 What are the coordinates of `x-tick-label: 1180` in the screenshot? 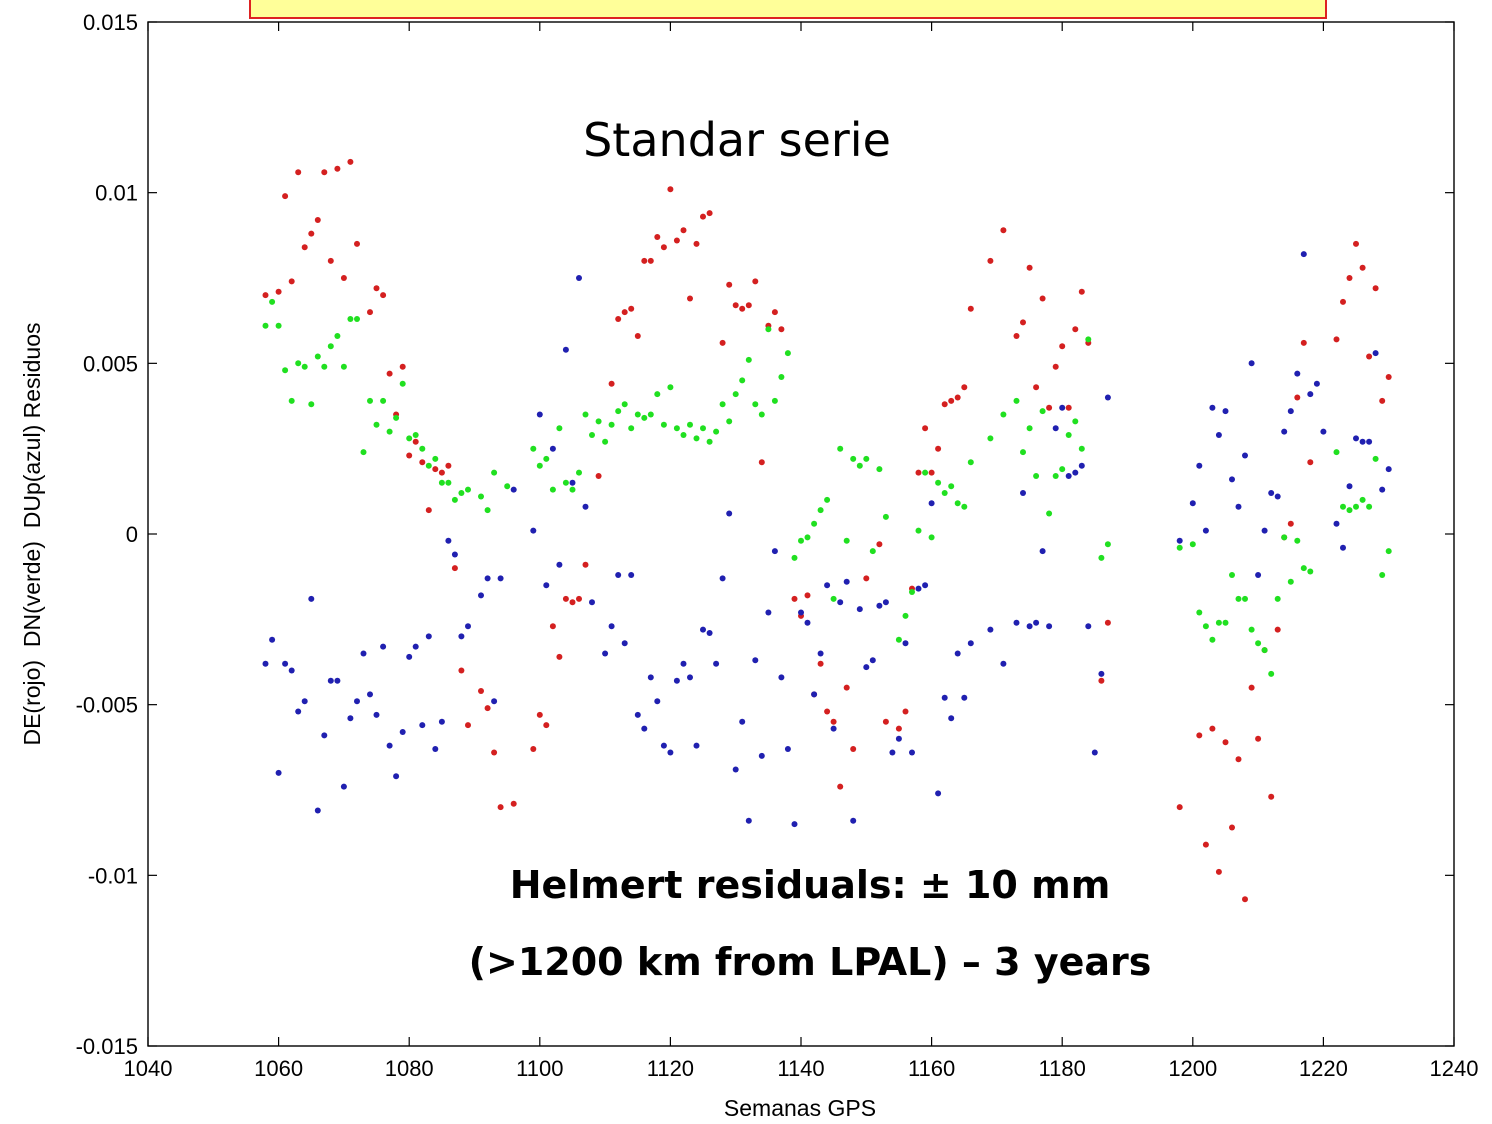 It's located at (1062, 1068).